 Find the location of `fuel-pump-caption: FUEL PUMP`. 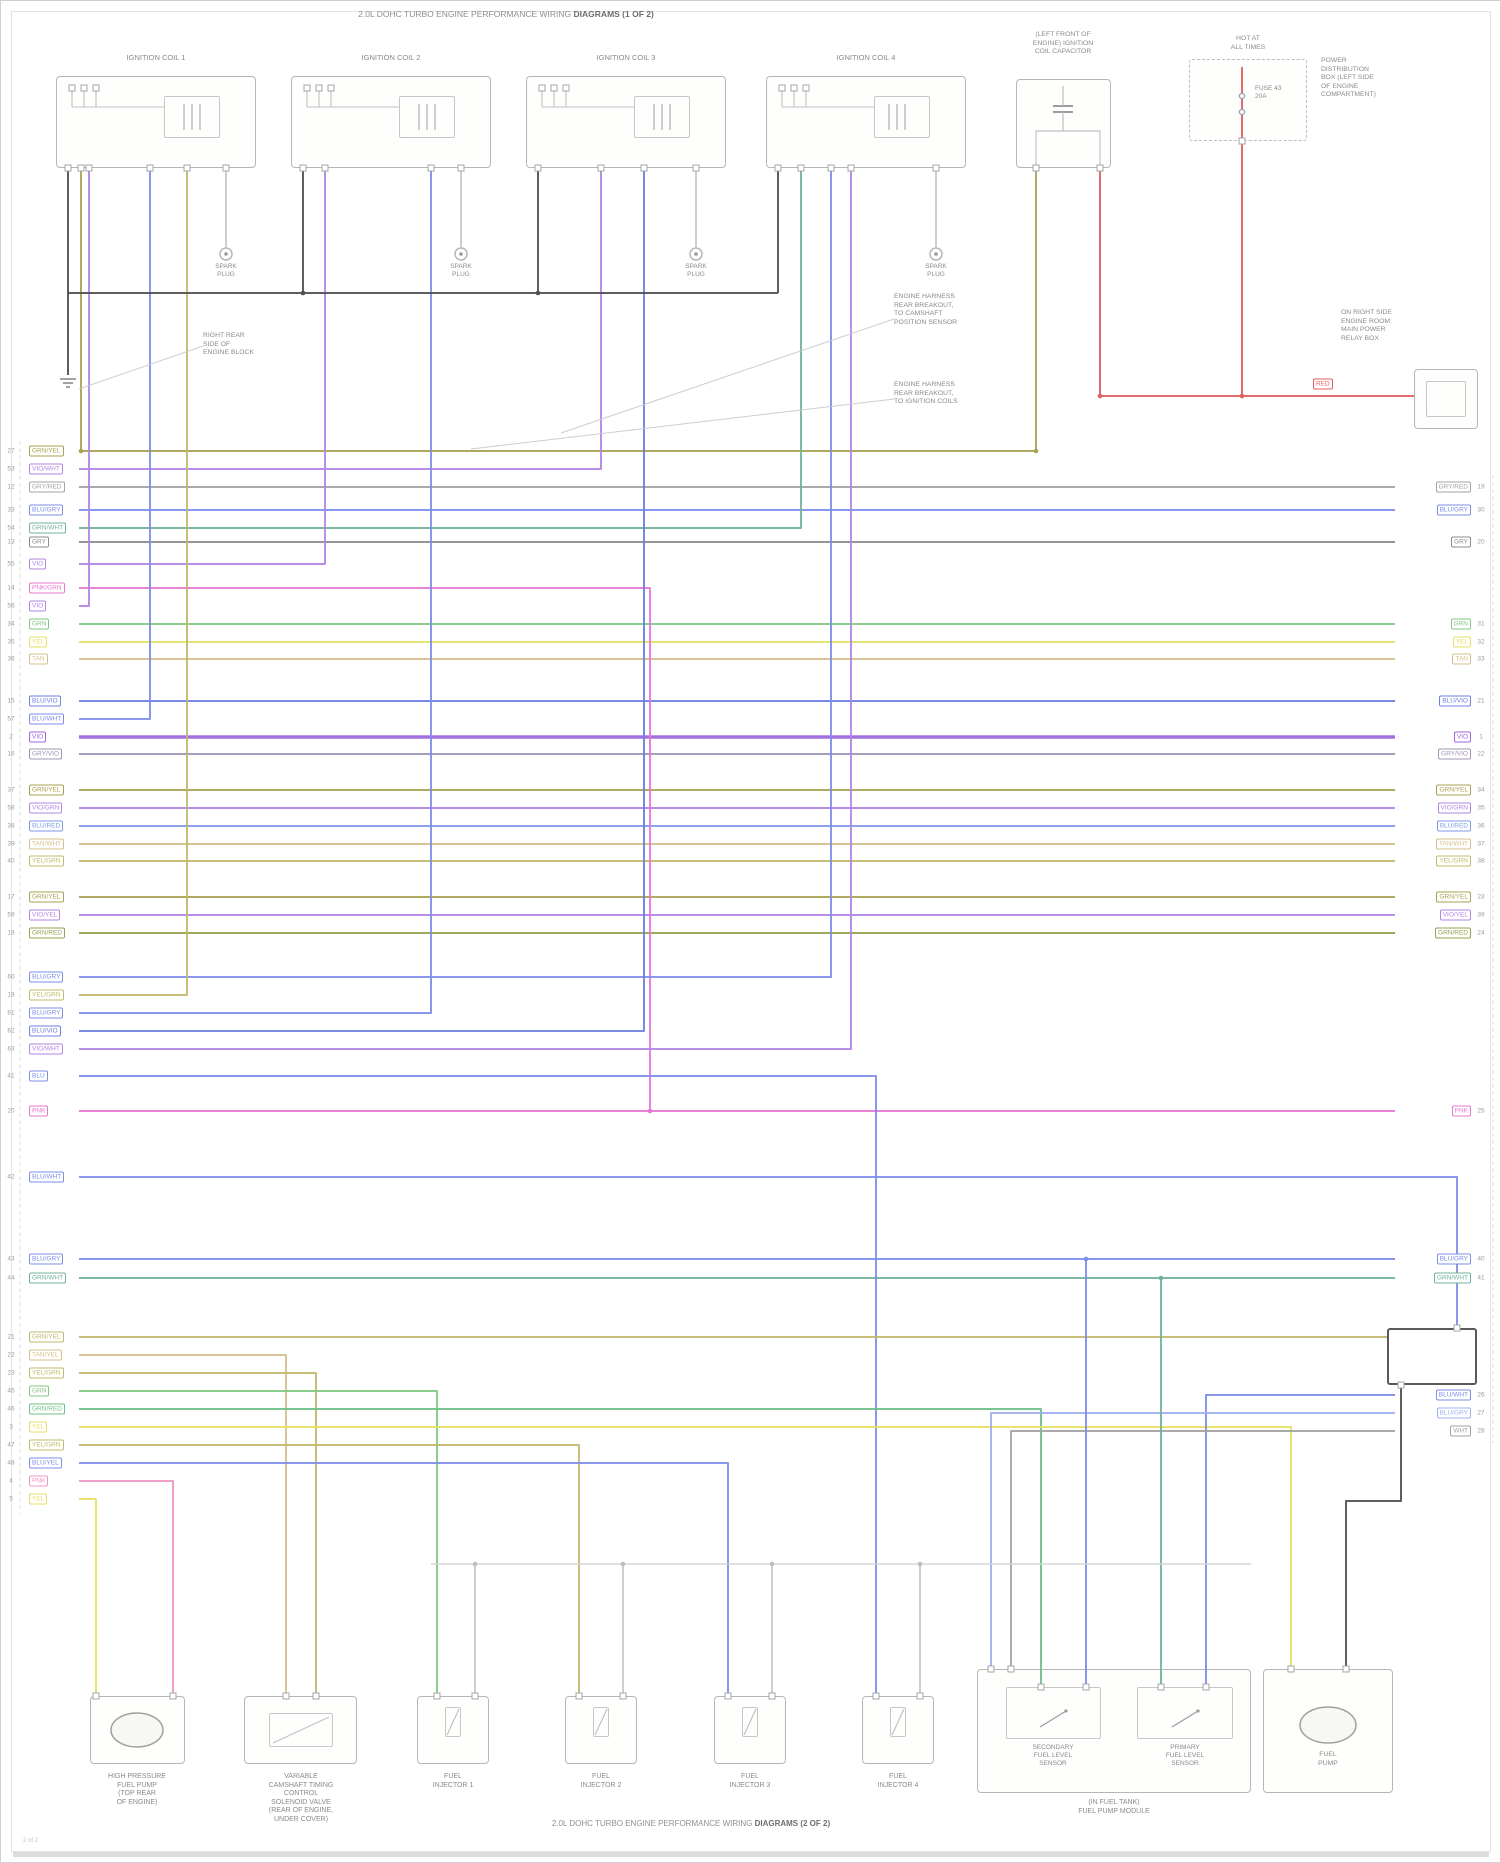

fuel-pump-caption: FUEL PUMP is located at coordinates (1328, 1759).